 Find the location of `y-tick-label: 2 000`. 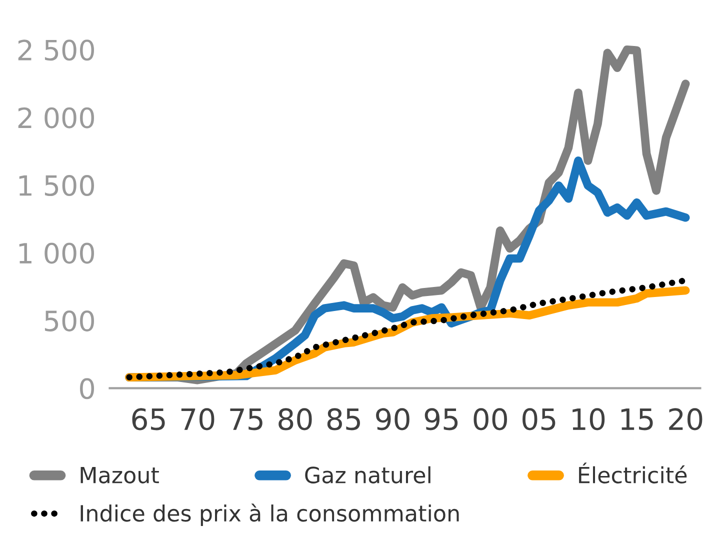

y-tick-label: 2 000 is located at coordinates (56, 117).